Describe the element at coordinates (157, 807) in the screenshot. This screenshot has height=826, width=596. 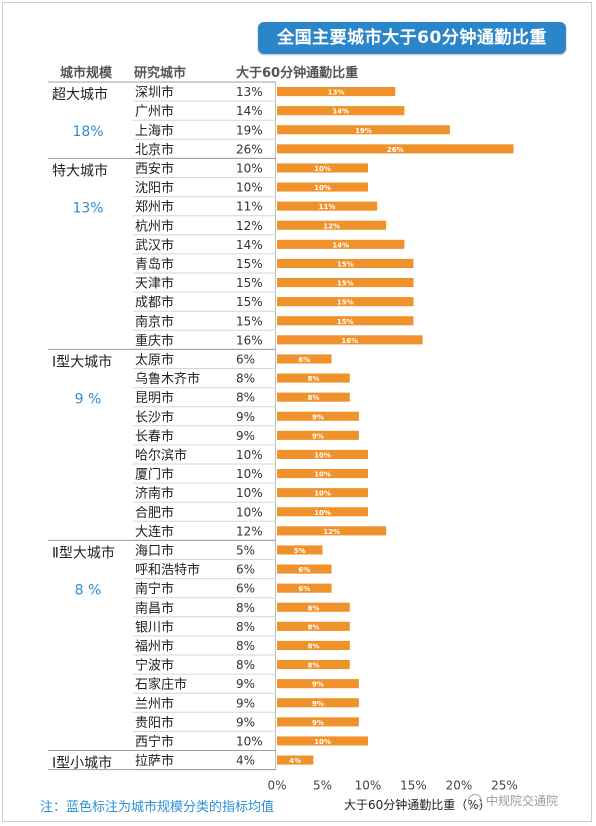
I see `footnote: 注：蓝色标注为城市规模分类的指标均值` at that location.